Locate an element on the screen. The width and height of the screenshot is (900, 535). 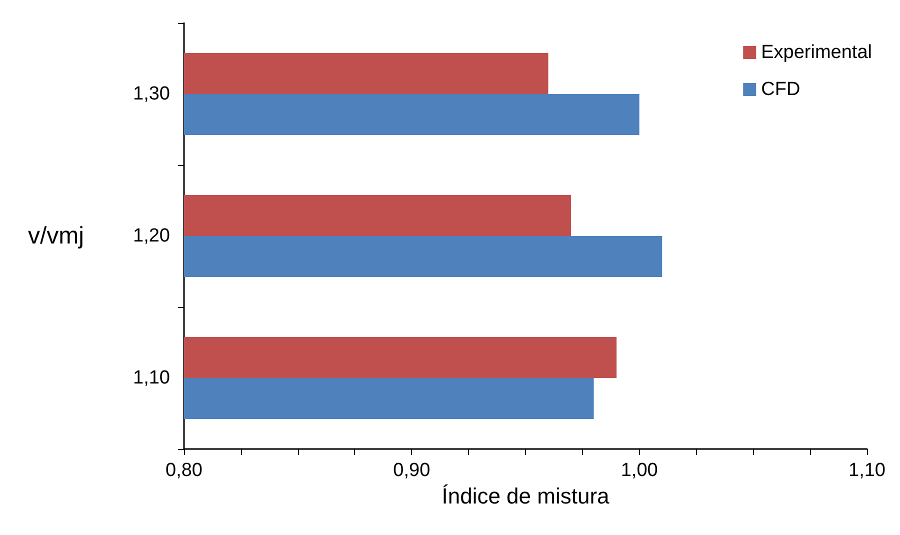
x-tick-label: 1,10 is located at coordinates (867, 470).